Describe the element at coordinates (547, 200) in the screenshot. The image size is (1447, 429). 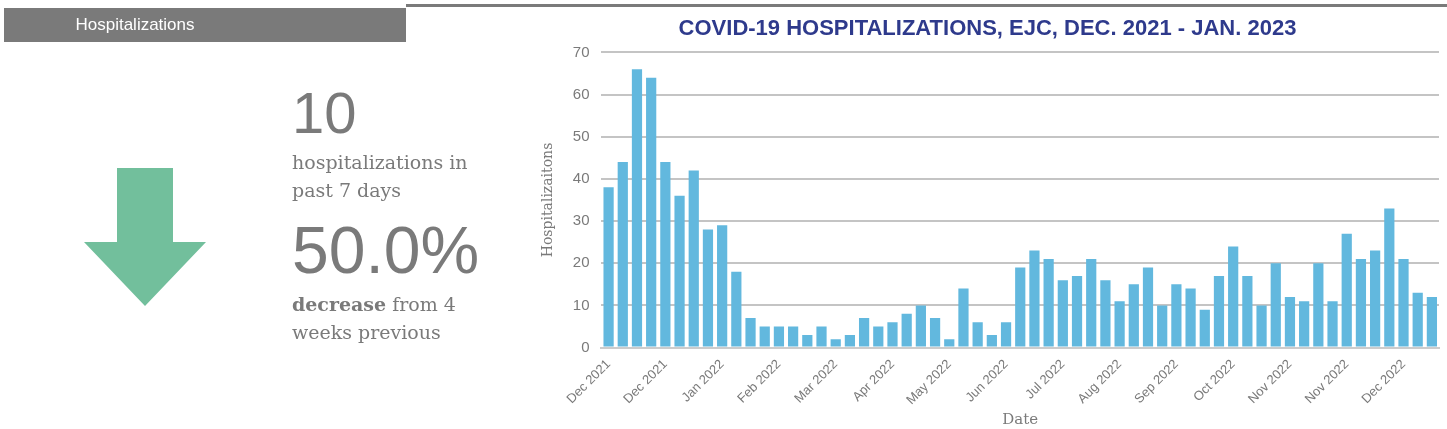
I see `y-axis-title: Hospitalizaitons` at that location.